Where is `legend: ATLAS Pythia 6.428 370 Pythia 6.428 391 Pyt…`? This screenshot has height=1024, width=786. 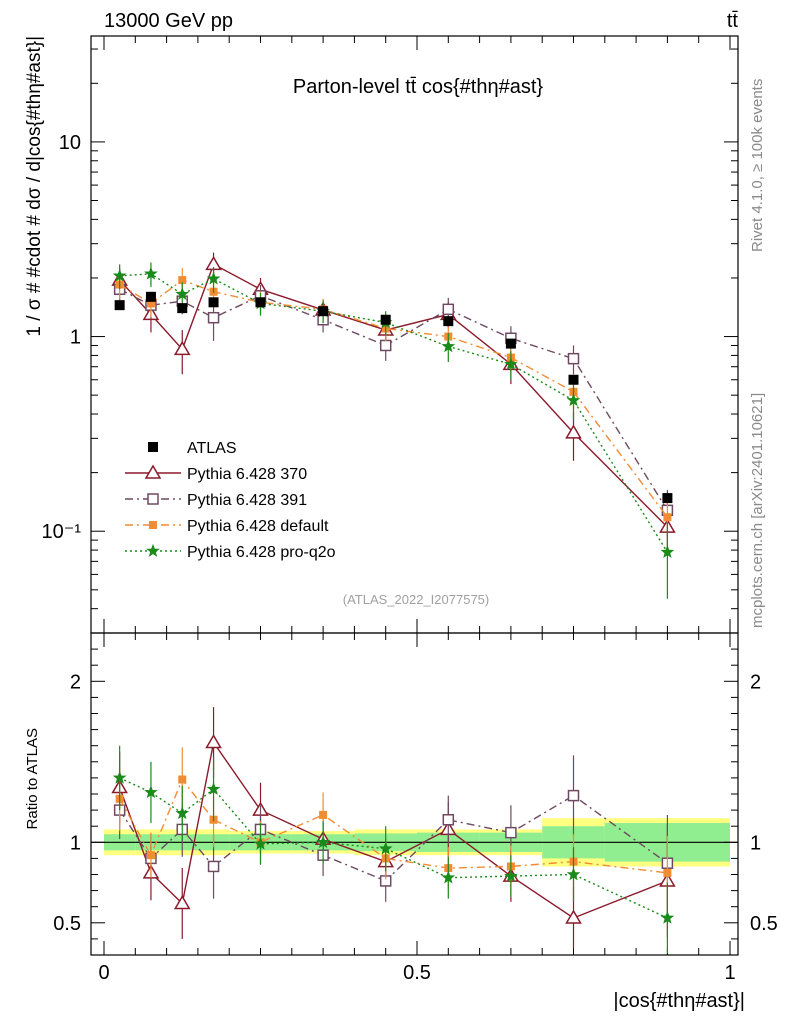 legend: ATLAS Pythia 6.428 370 Pythia 6.428 391 Pyt… is located at coordinates (230, 500).